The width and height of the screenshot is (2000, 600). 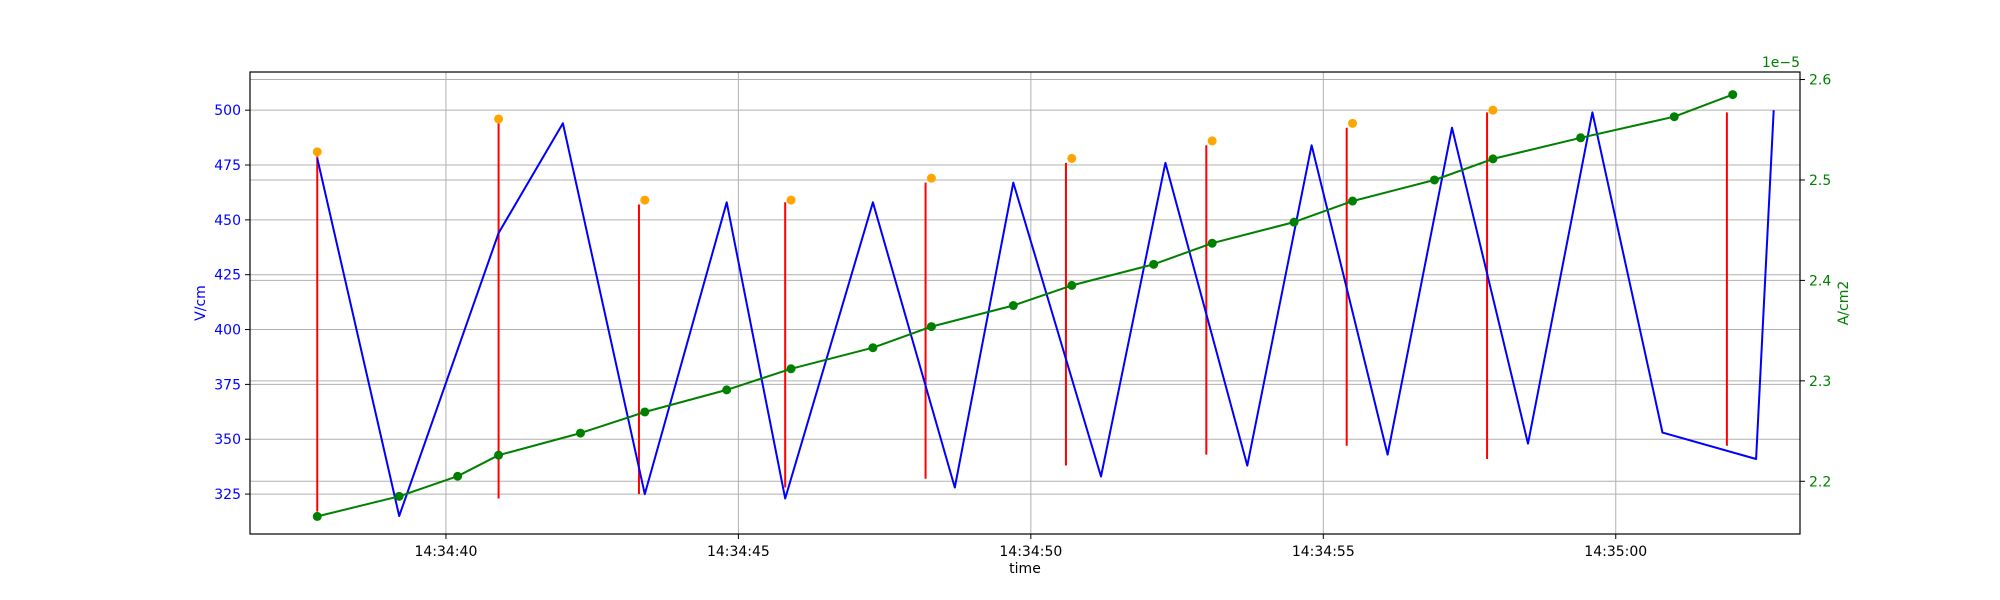 I want to click on y-left-tick-label: 475, so click(x=227, y=166).